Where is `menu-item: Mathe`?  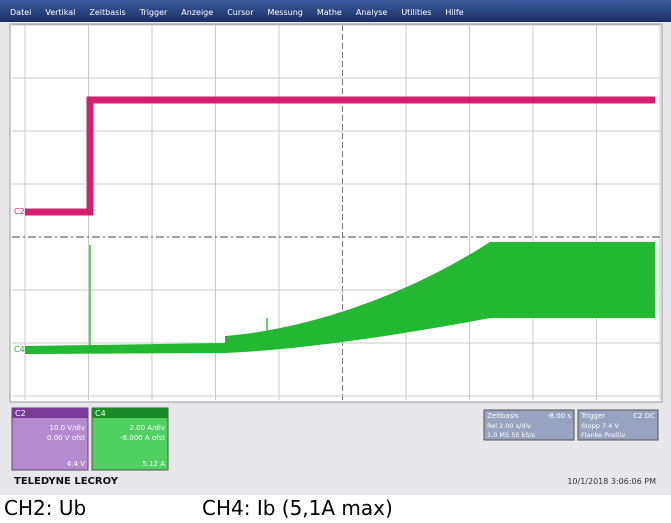 menu-item: Mathe is located at coordinates (329, 12).